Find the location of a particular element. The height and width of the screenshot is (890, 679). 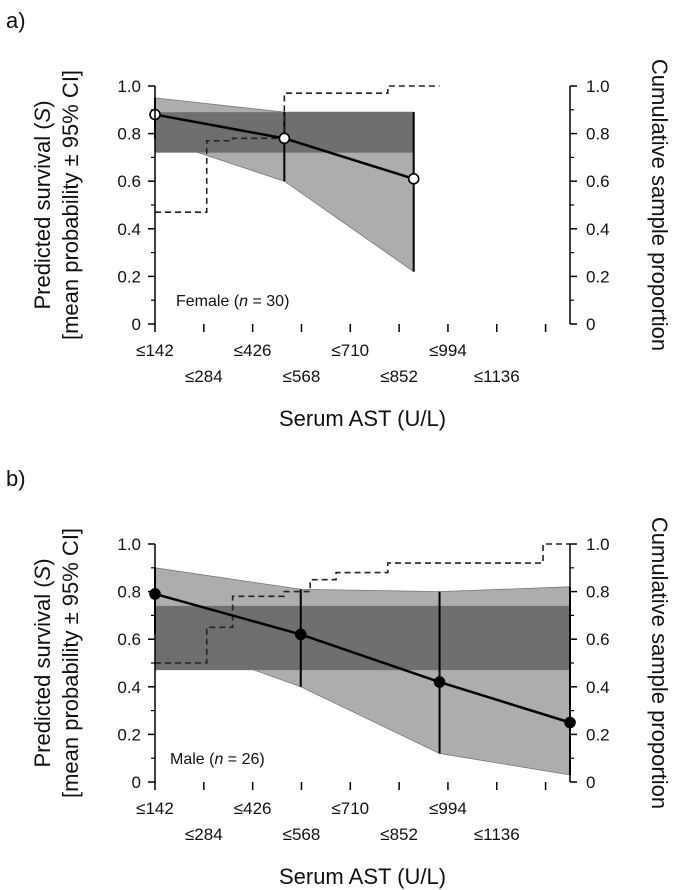

ci-band-outer is located at coordinates (362, 671).